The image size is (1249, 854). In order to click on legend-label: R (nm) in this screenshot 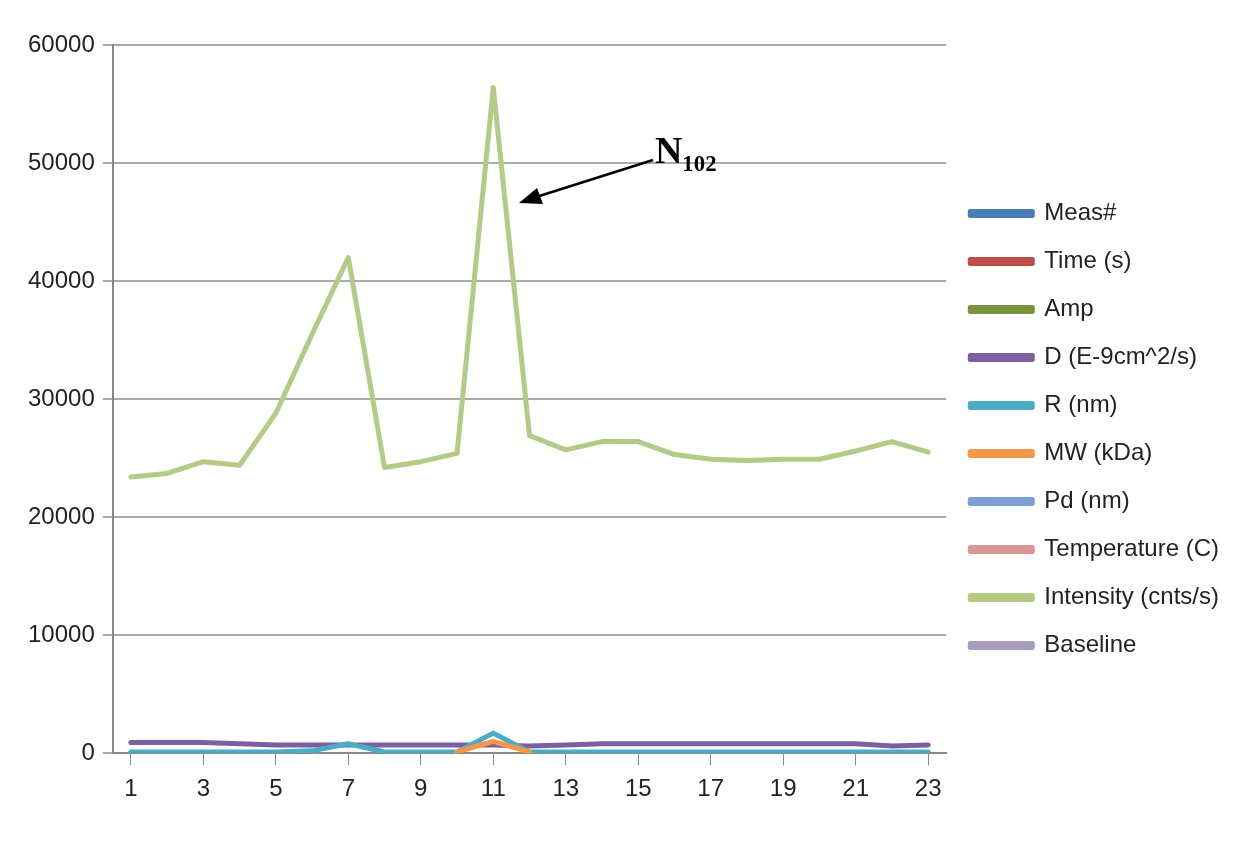, I will do `click(1081, 404)`.